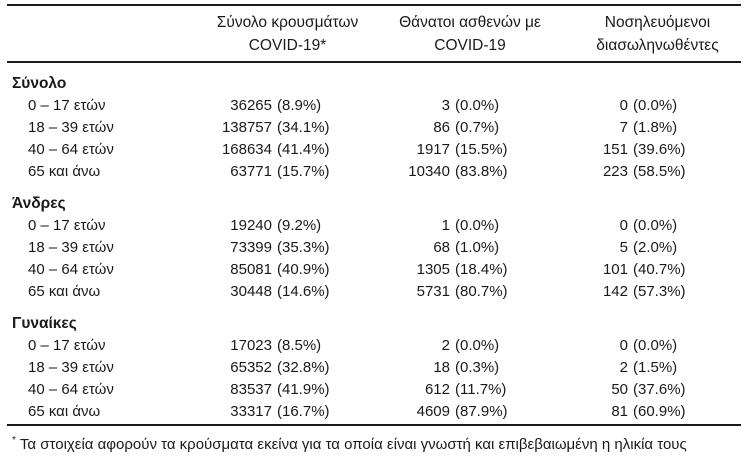 Image resolution: width=755 pixels, height=460 pixels. What do you see at coordinates (299, 345) in the screenshot?
I see `percent-value: (8.5%)` at bounding box center [299, 345].